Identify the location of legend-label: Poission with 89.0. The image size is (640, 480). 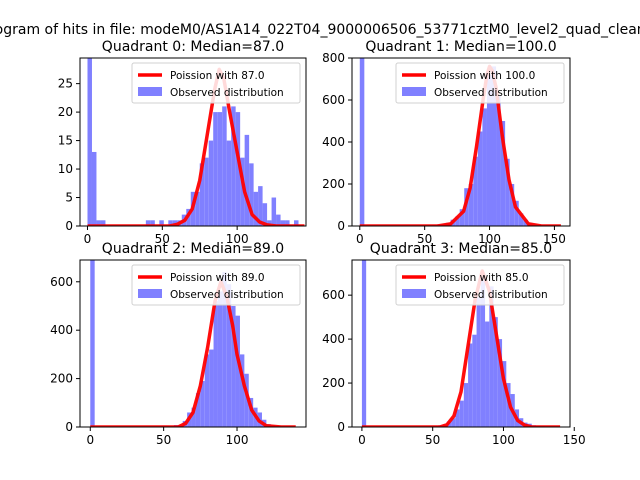
(217, 278).